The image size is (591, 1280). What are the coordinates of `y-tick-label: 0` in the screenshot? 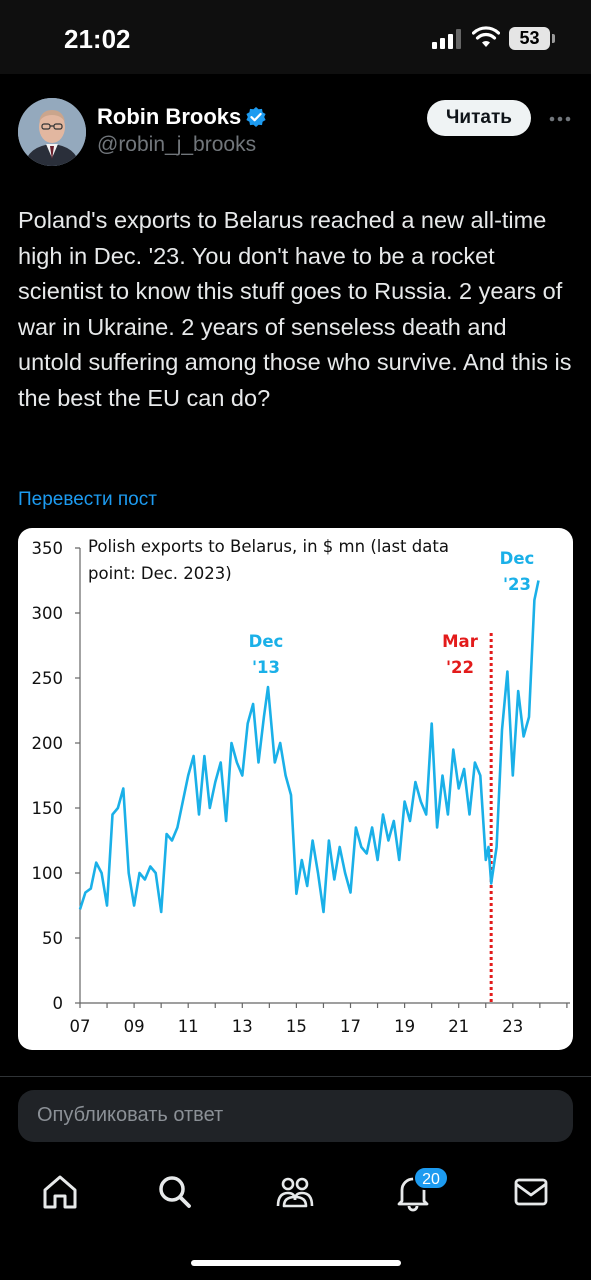 It's located at (58, 1003).